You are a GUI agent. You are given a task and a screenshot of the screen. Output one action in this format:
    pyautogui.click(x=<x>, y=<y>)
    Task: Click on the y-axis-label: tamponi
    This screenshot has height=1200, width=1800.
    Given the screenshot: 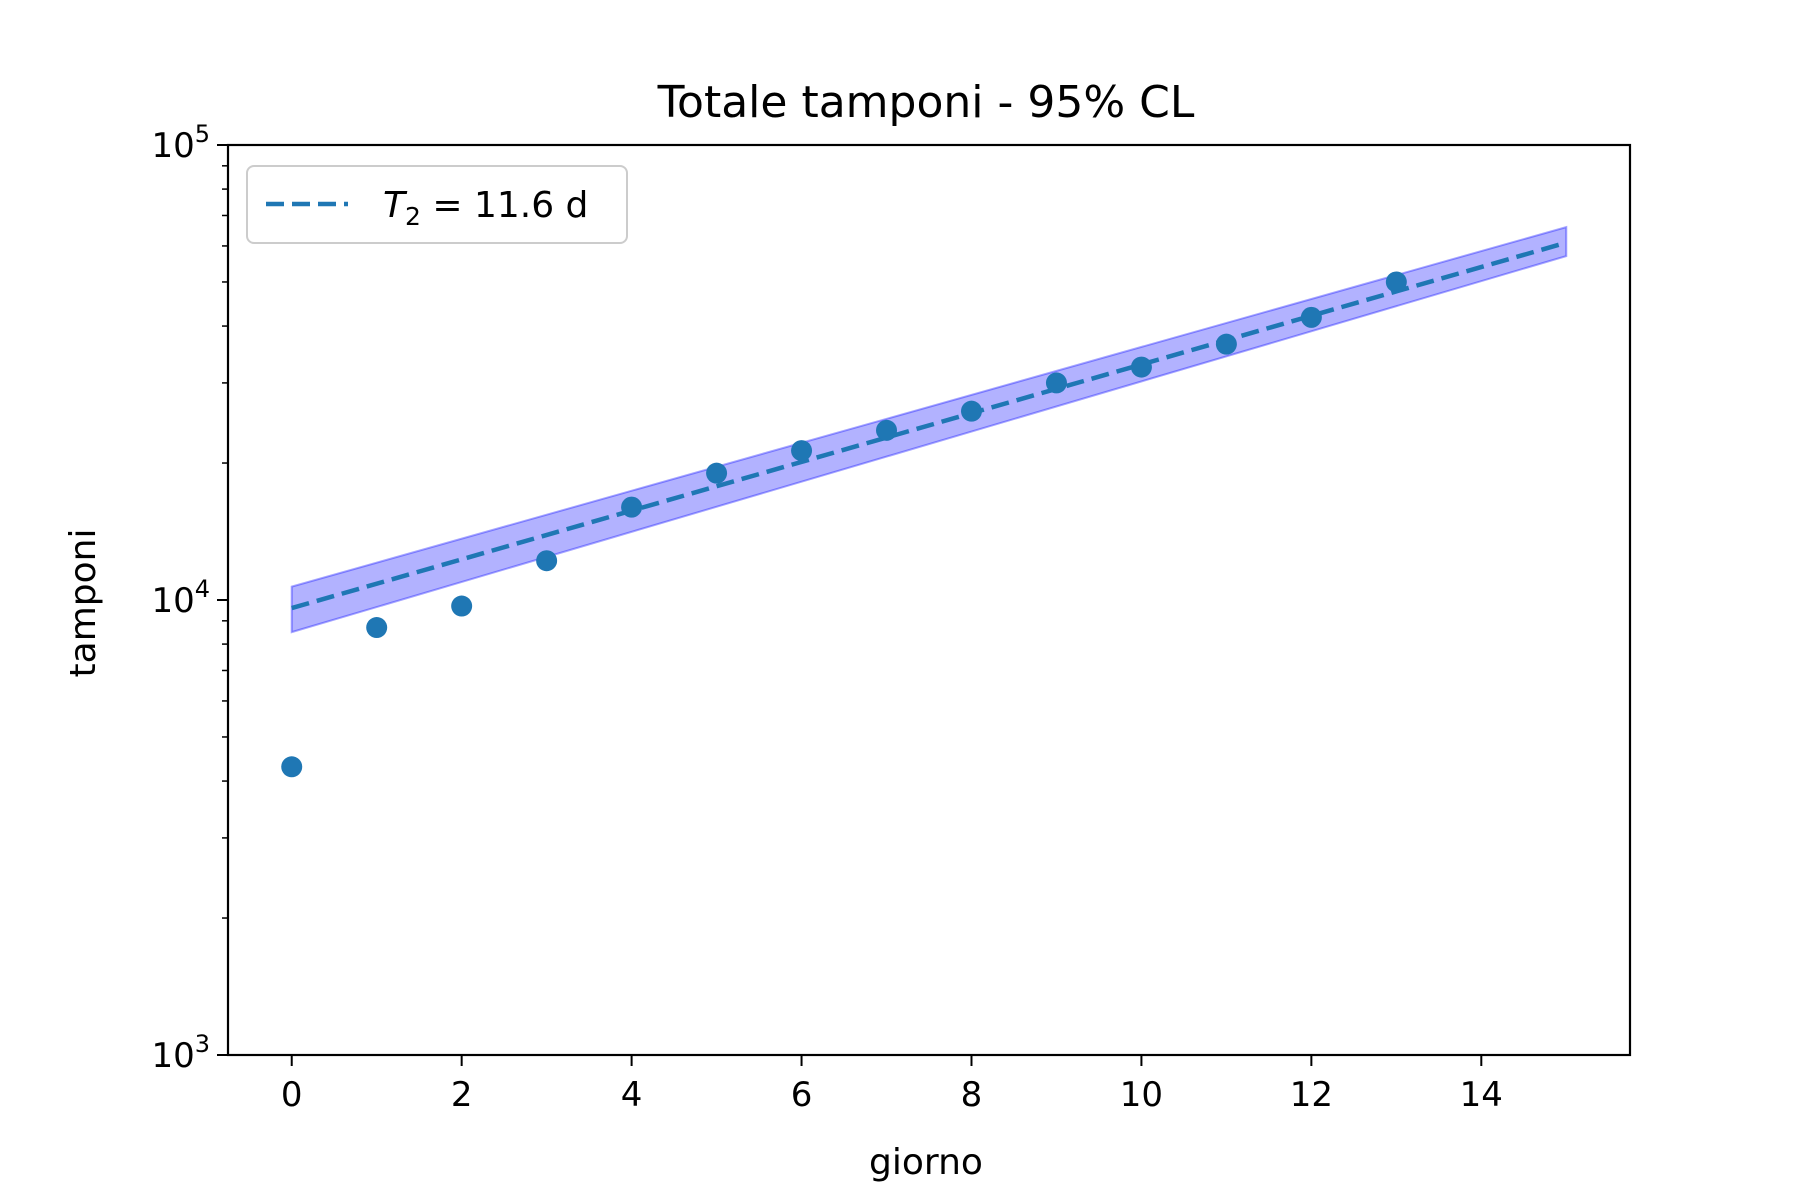 What is the action you would take?
    pyautogui.click(x=83, y=603)
    